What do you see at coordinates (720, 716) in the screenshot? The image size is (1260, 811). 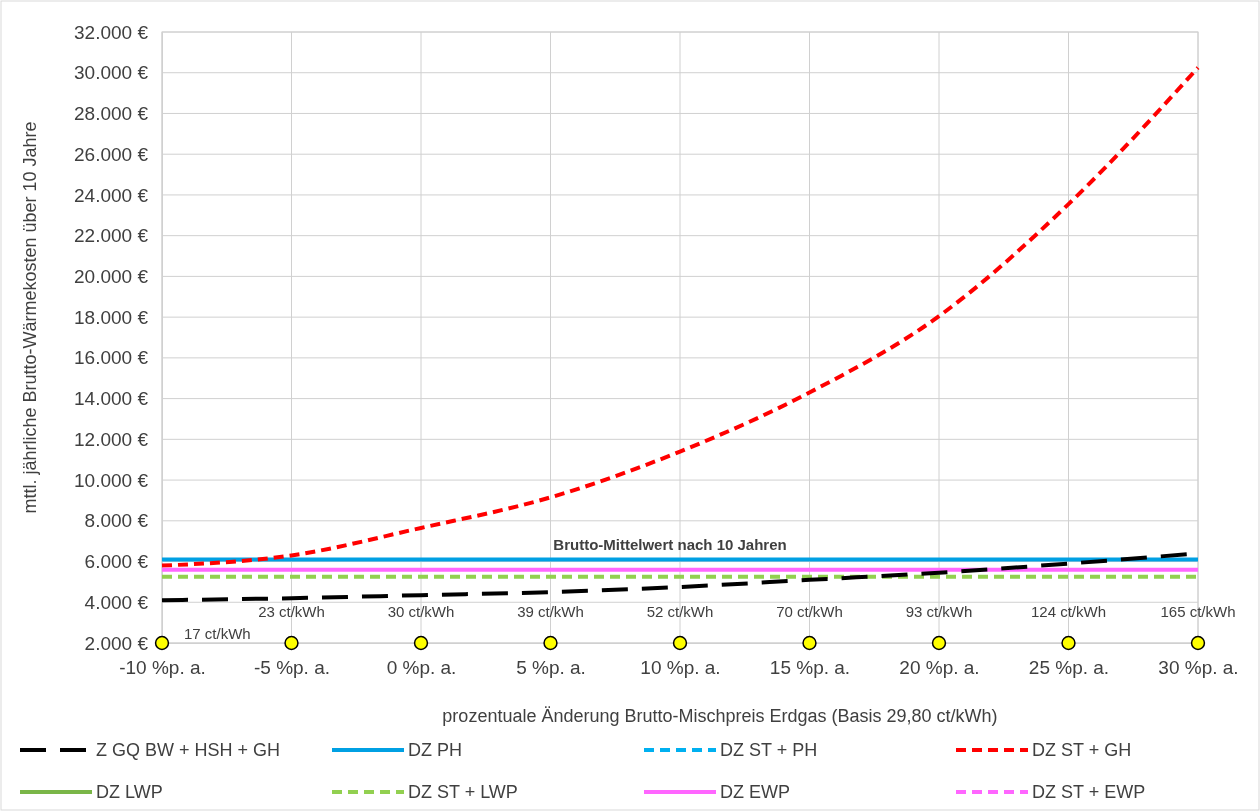 I see `x-axis-title: prozentuale Änderung Brutto-Mischpreis Erdgas (Basis 29,80 ct/kWh)` at bounding box center [720, 716].